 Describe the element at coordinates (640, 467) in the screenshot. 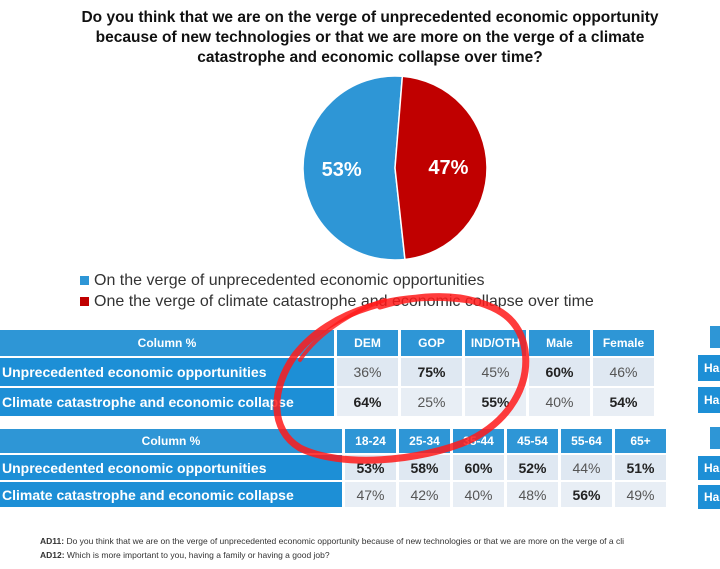

I see `table-cell: 51%` at that location.